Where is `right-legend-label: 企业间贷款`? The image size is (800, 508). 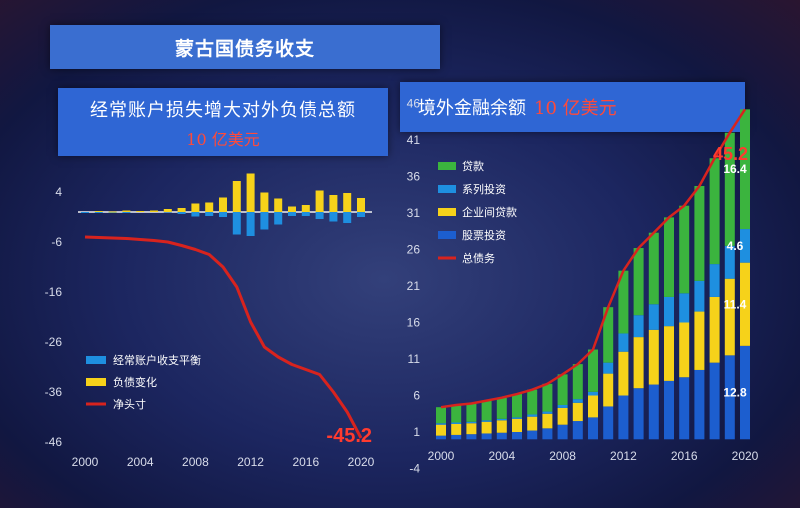 right-legend-label: 企业间贷款 is located at coordinates (489, 212).